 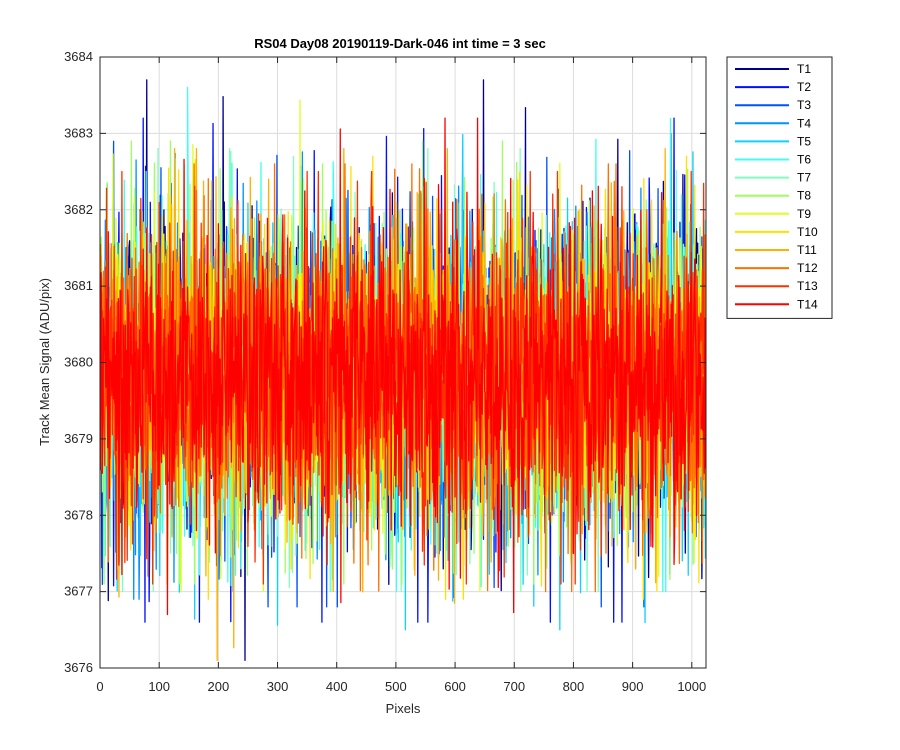 What do you see at coordinates (78, 209) in the screenshot?
I see `y-tick-label: 3682` at bounding box center [78, 209].